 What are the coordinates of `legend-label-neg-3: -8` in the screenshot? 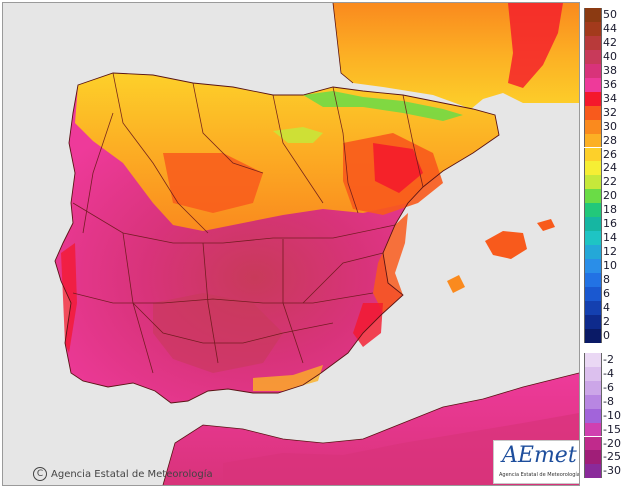 It's located at (608, 401).